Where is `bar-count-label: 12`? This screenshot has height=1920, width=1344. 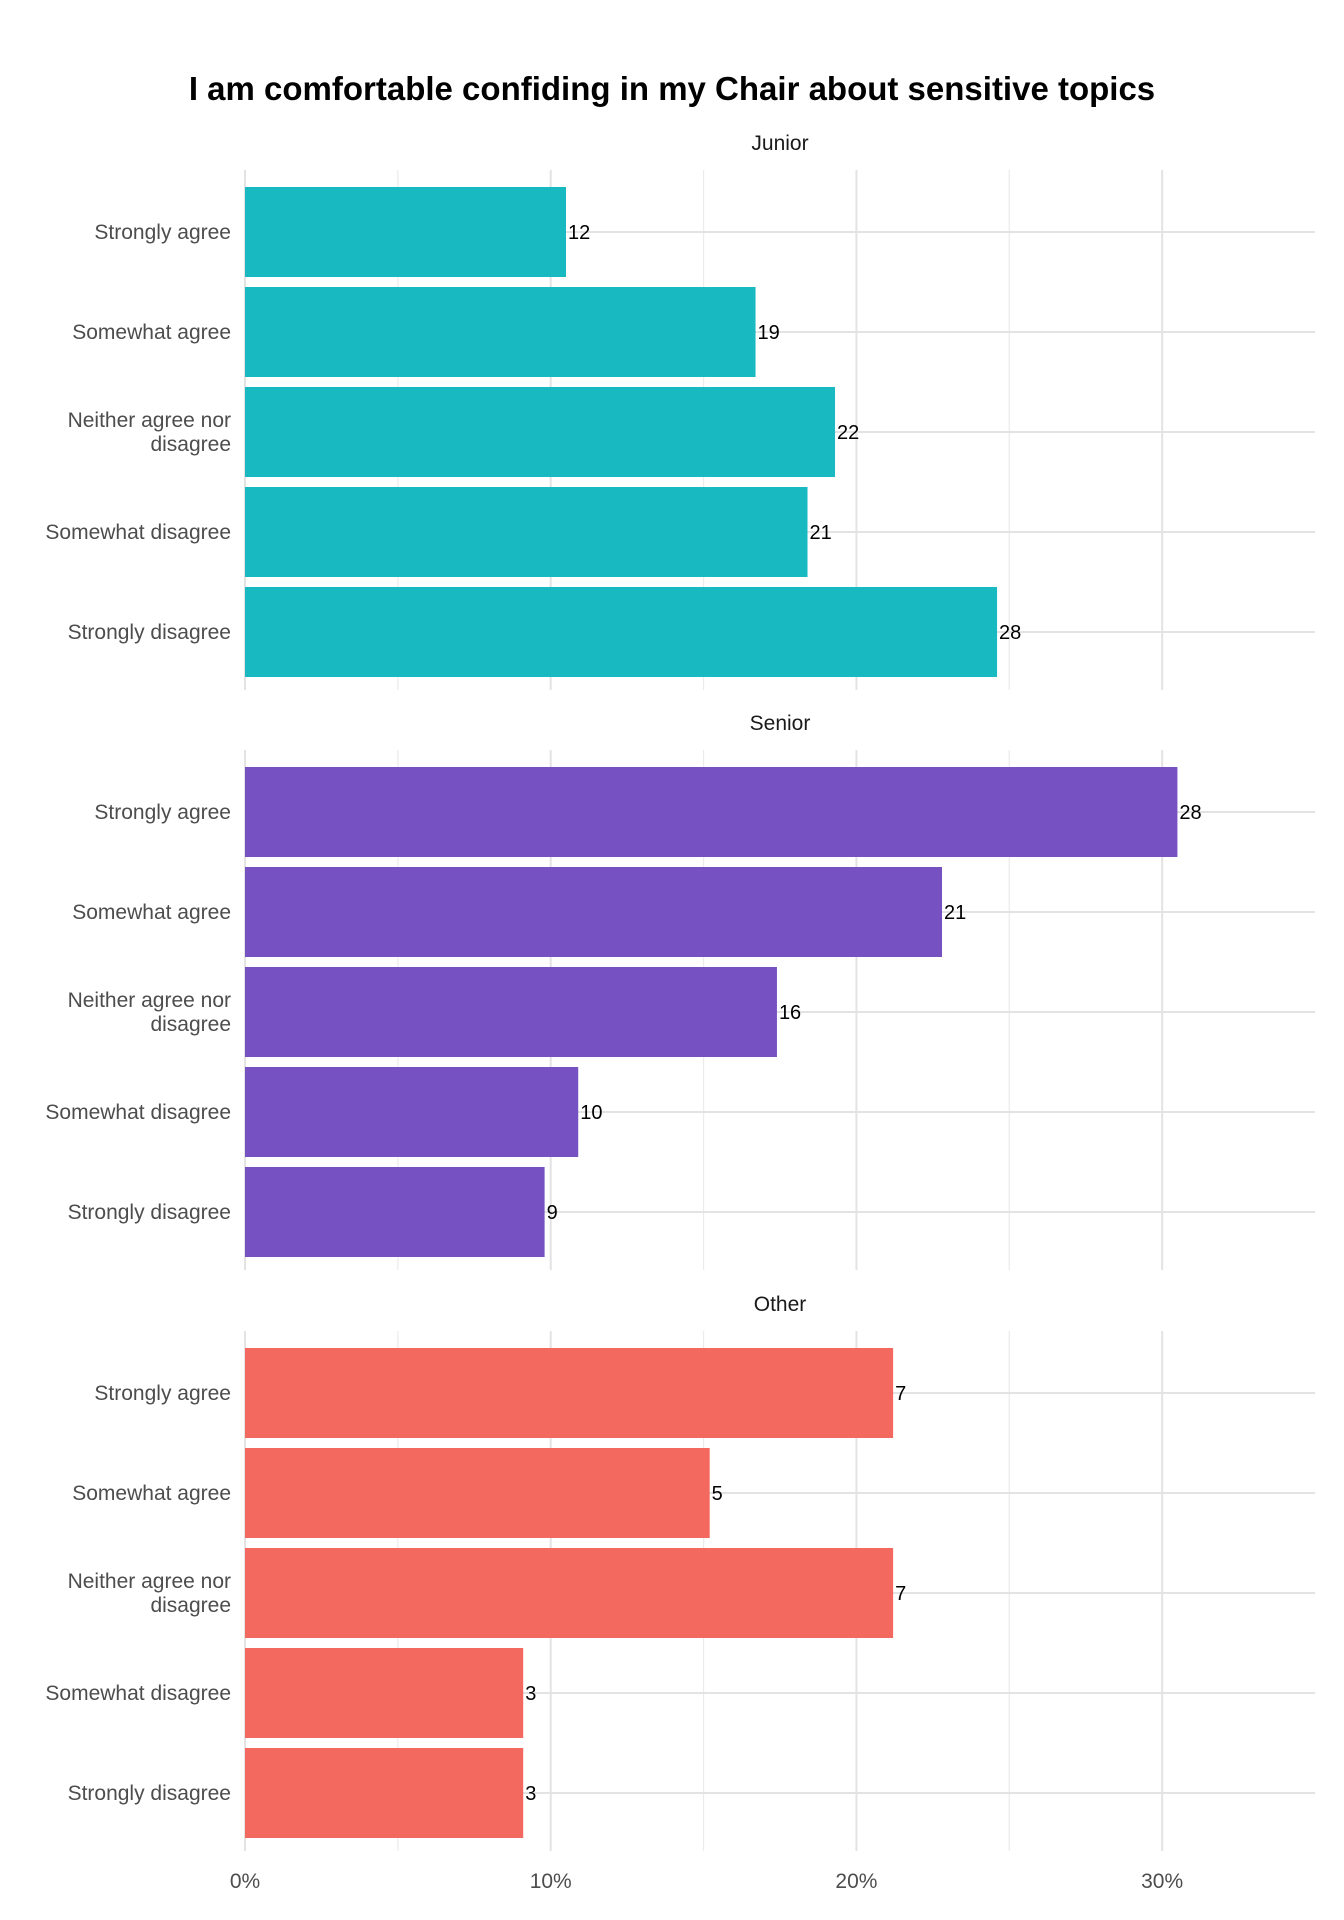 bar-count-label: 12 is located at coordinates (579, 233).